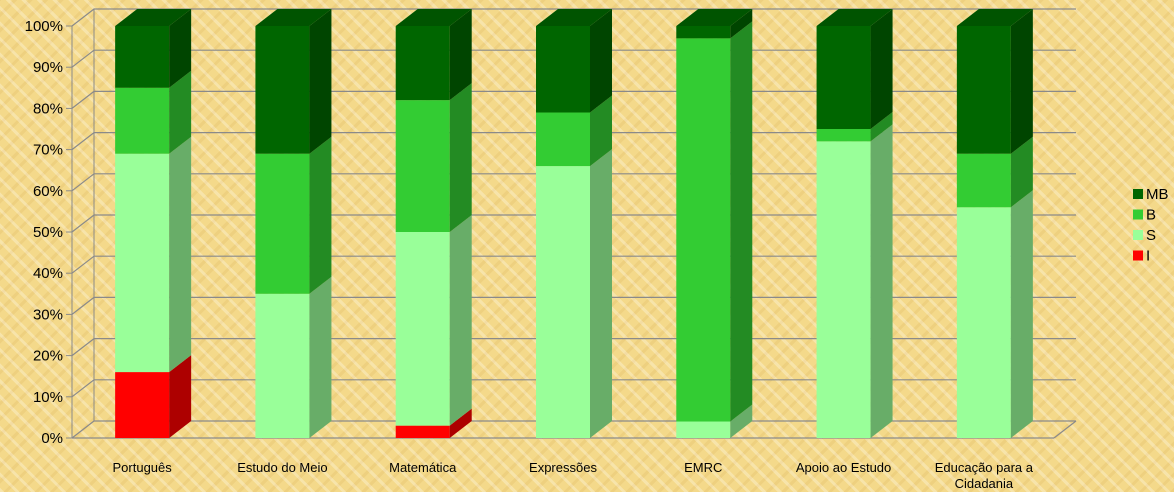 The width and height of the screenshot is (1174, 492). I want to click on legend-item-B: B, so click(1144, 215).